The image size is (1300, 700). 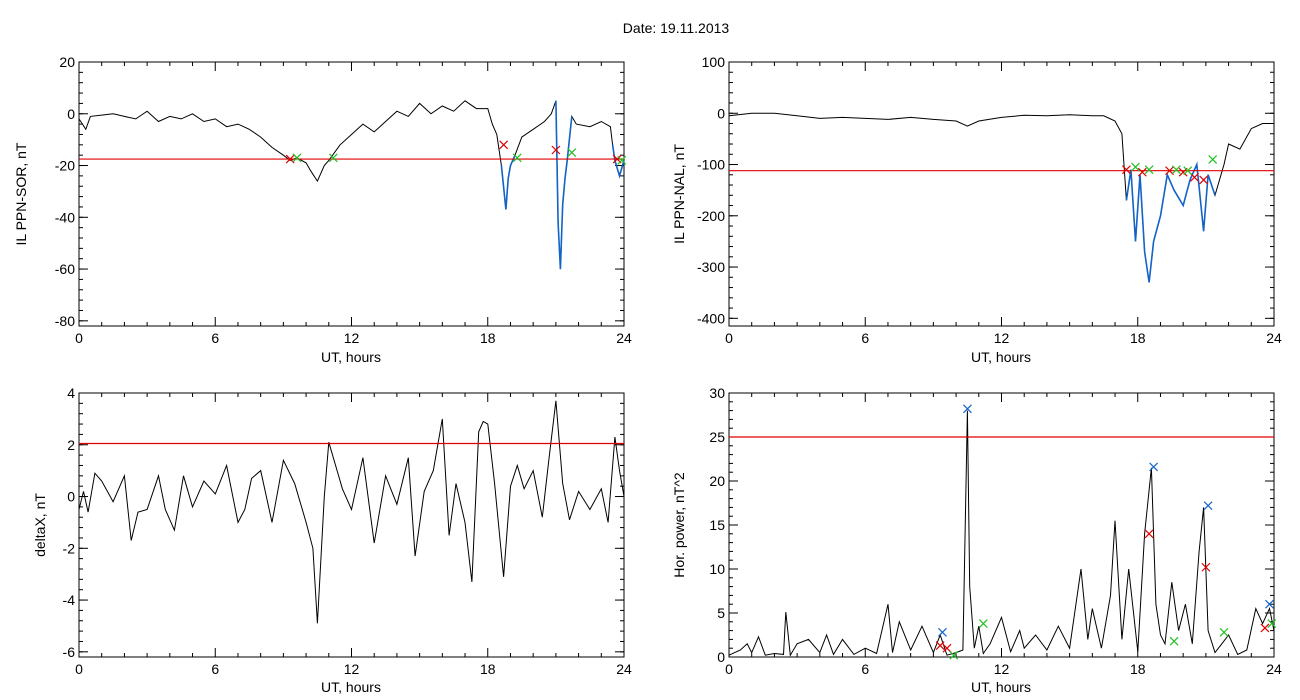 What do you see at coordinates (215, 669) in the screenshot?
I see `deltax-xtick-label: 6` at bounding box center [215, 669].